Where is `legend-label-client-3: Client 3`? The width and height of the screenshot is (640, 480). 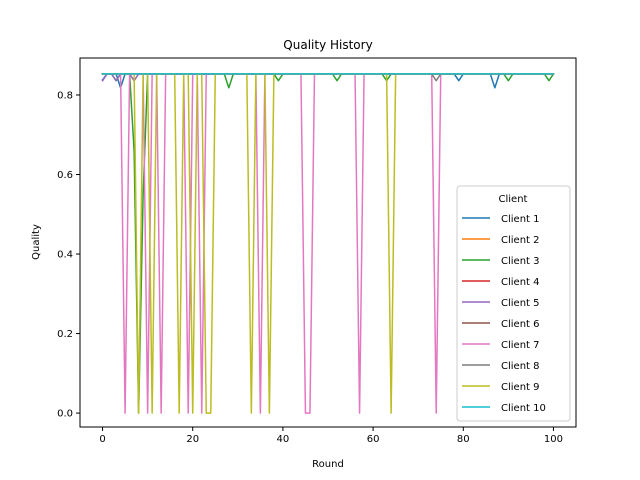
legend-label-client-3: Client 3 is located at coordinates (520, 261).